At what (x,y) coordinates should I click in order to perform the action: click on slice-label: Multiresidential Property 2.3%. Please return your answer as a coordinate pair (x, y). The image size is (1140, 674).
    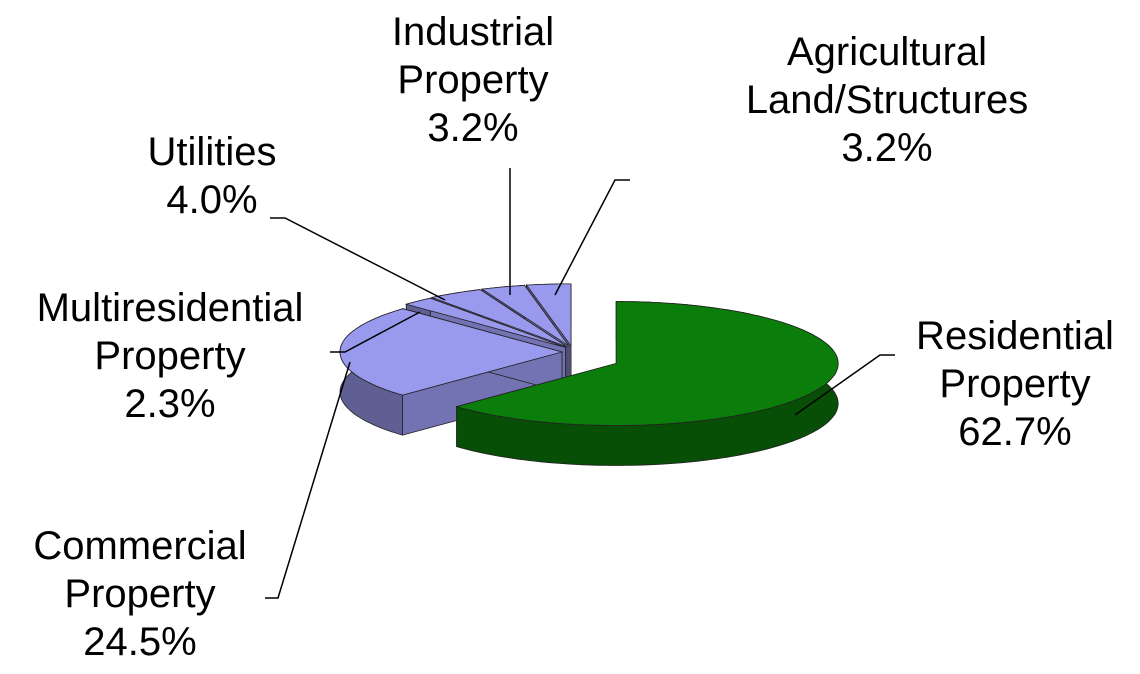
    Looking at the image, I should click on (170, 356).